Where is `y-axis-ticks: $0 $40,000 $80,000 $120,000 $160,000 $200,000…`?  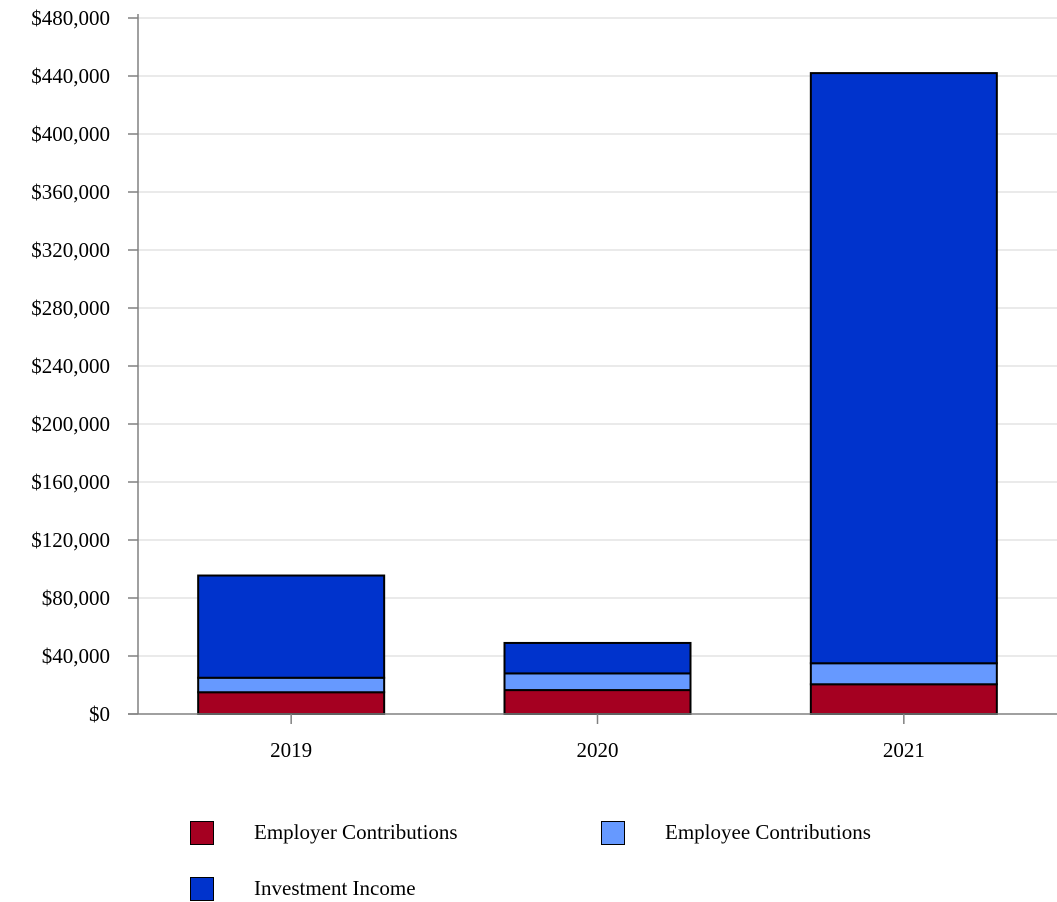 y-axis-ticks: $0 $40,000 $80,000 $120,000 $160,000 $200,000… is located at coordinates (84, 366).